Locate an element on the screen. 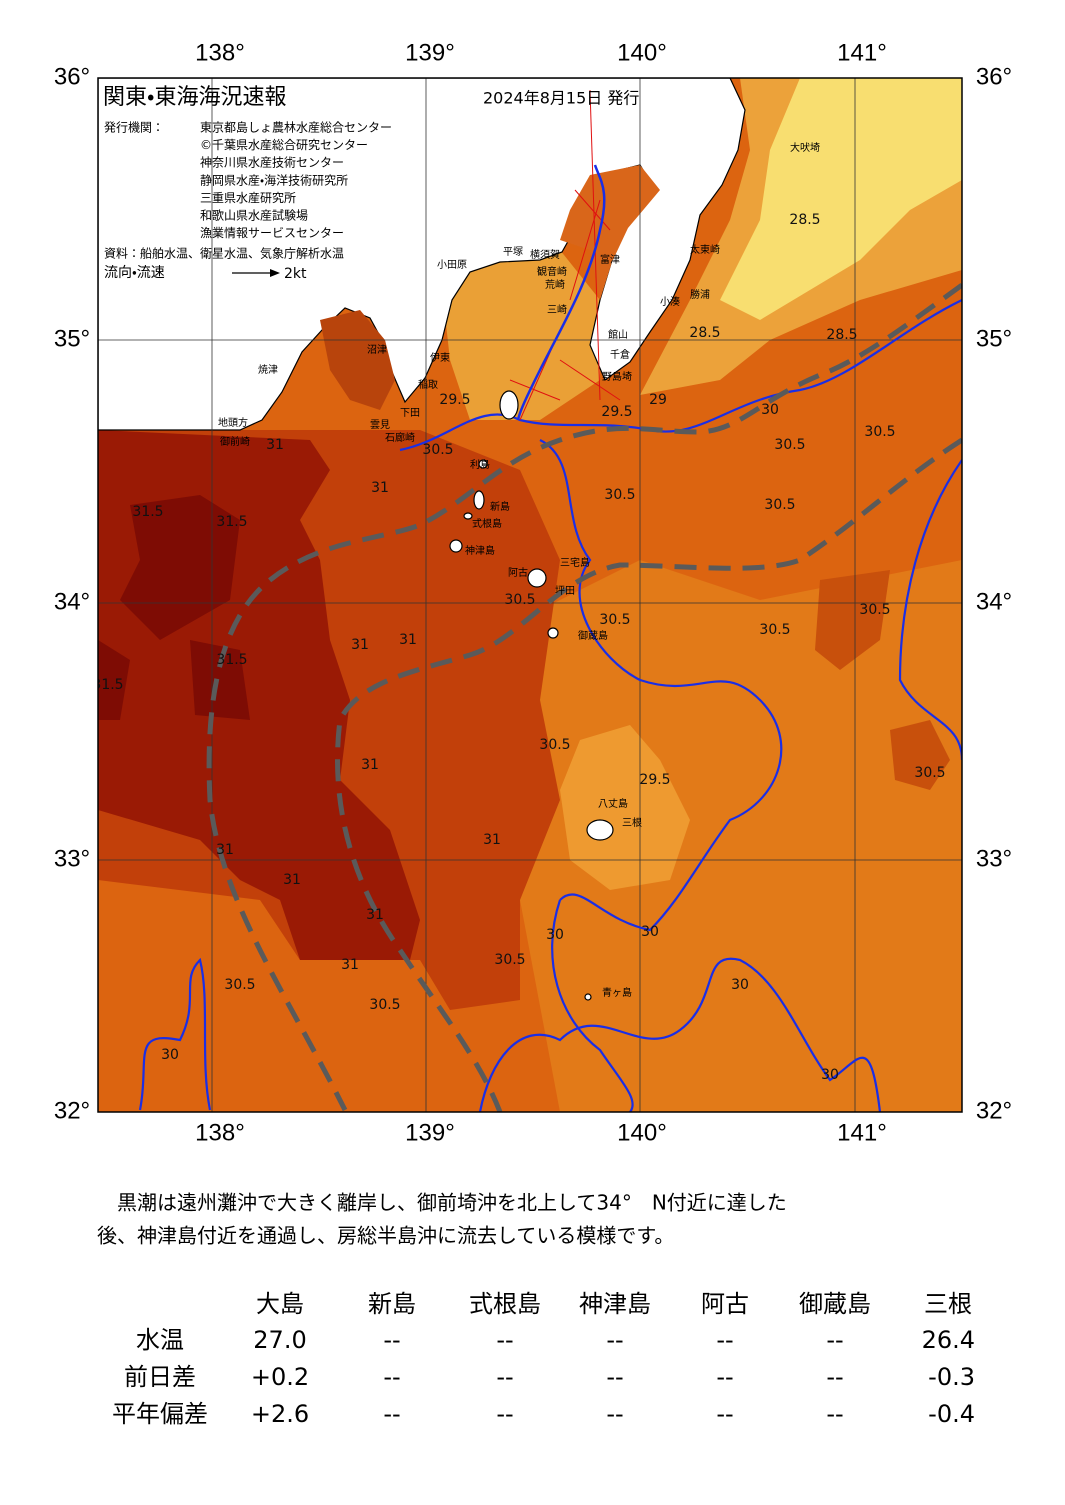 This screenshot has height=1505, width=1065. lat-label: 34° is located at coordinates (994, 601).